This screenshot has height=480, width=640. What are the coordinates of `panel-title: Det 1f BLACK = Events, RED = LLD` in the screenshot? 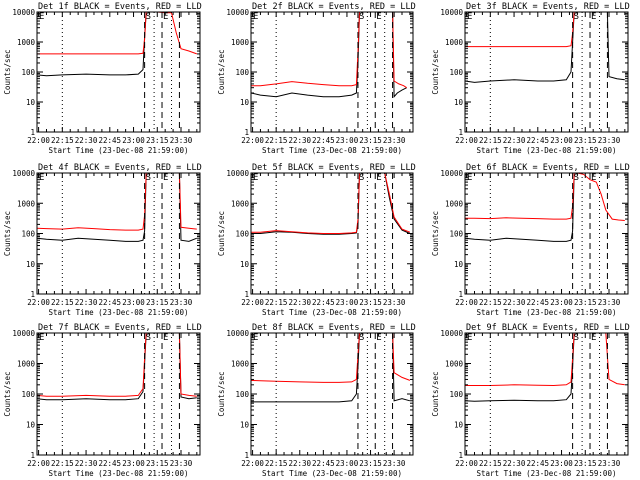 It's located at (120, 7).